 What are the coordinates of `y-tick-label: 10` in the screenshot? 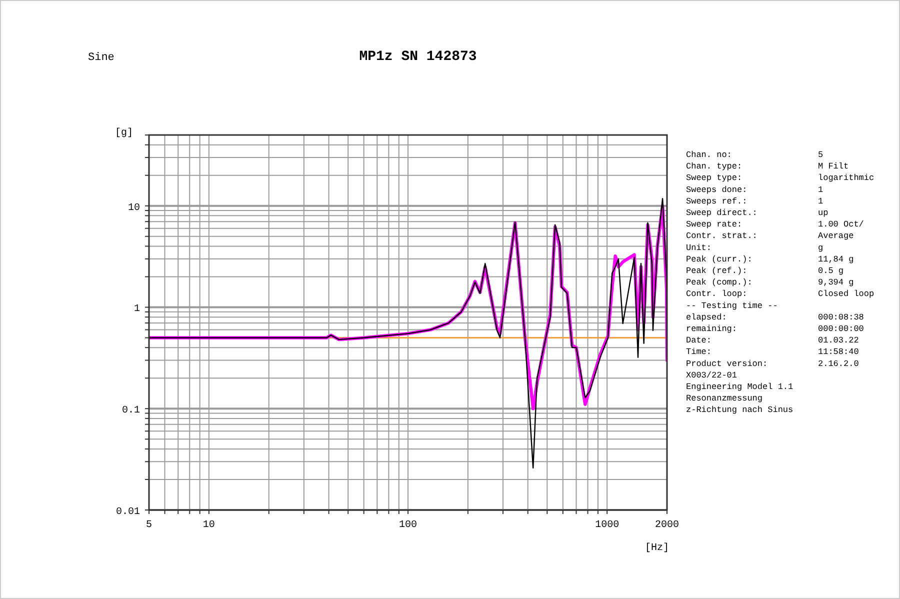 It's located at (134, 208).